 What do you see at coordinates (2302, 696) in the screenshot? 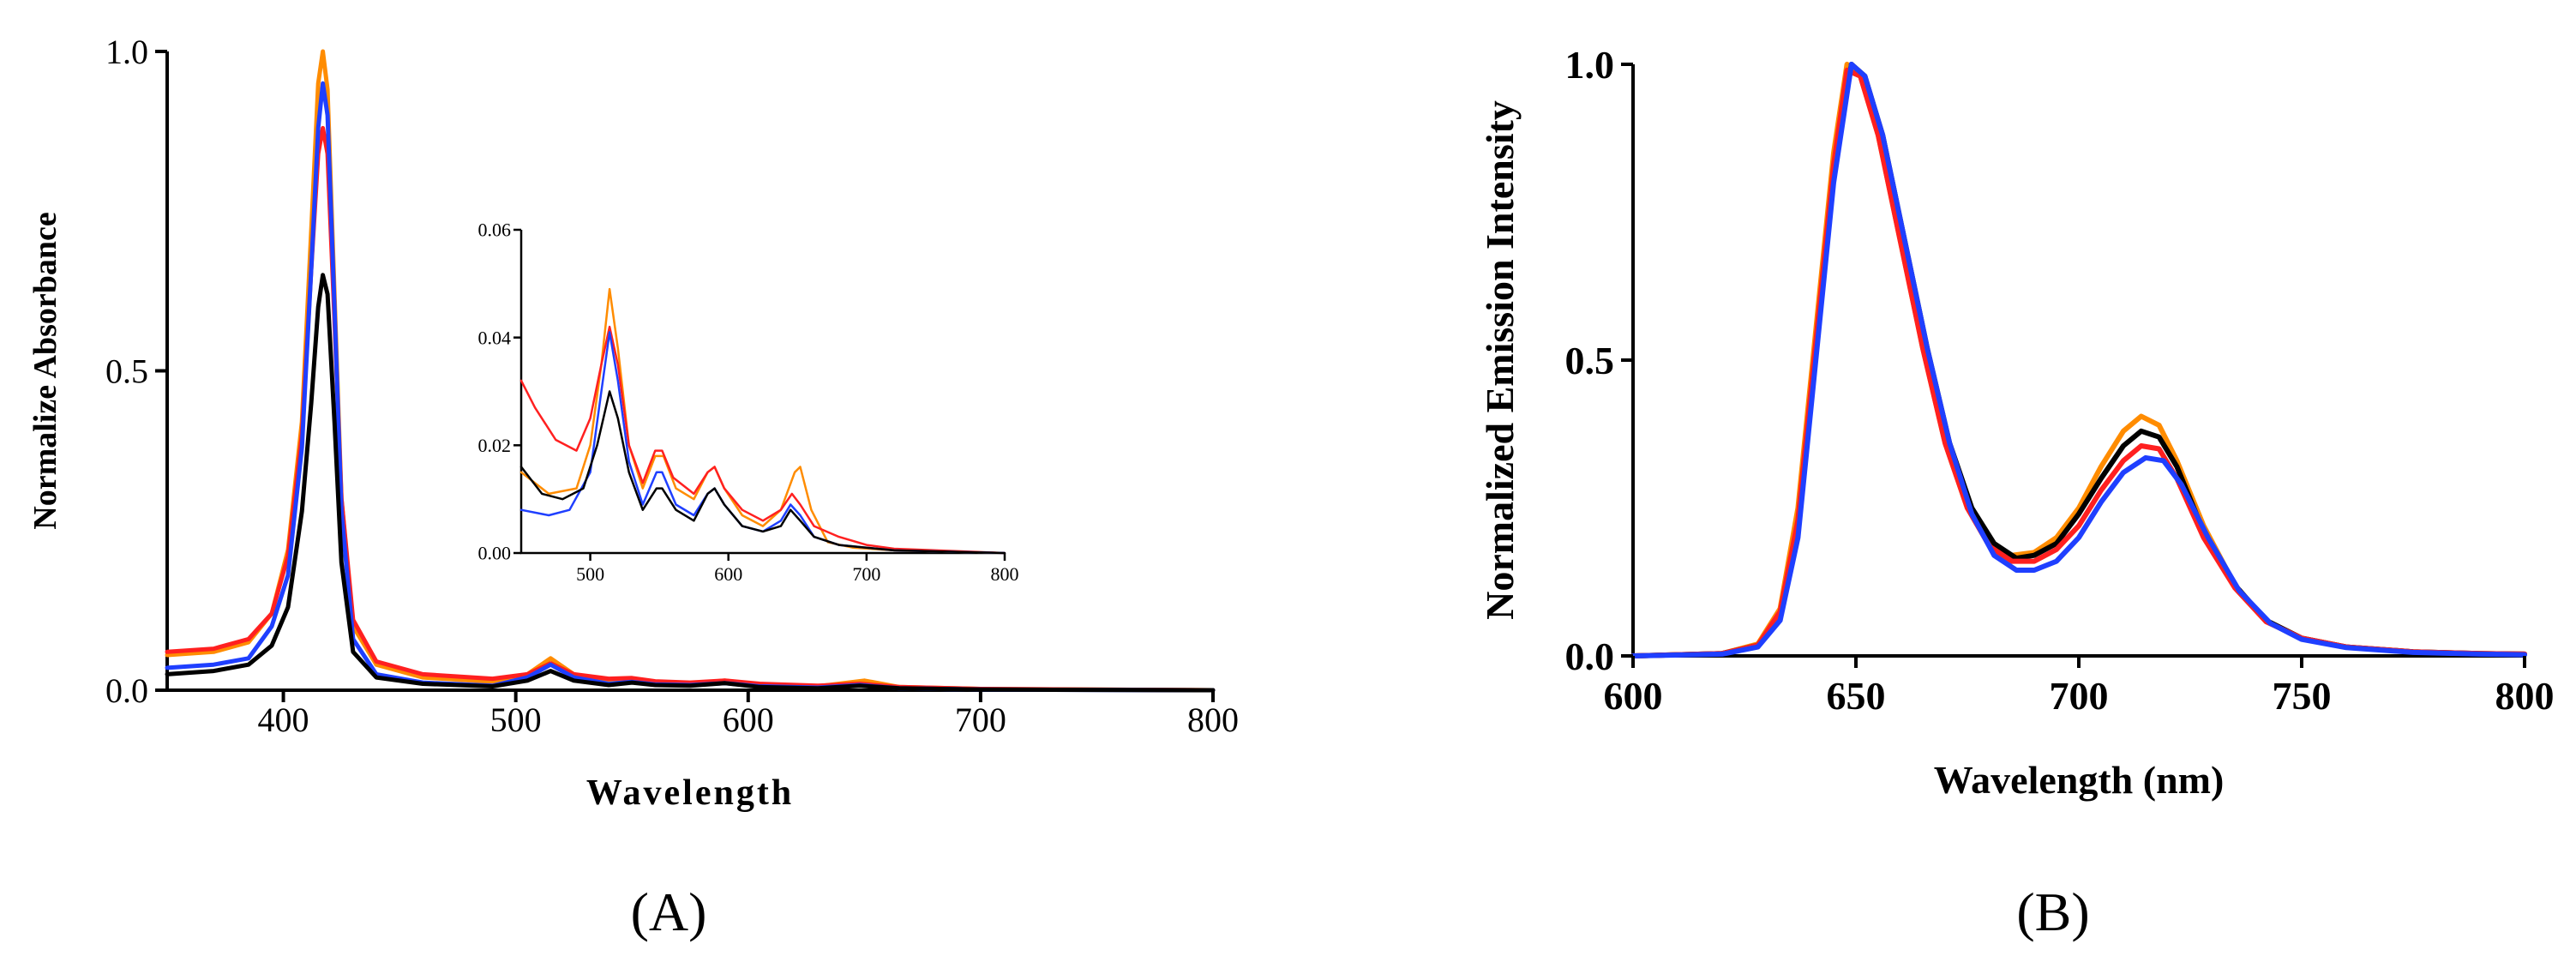
I see `x-tick-label: 750` at bounding box center [2302, 696].